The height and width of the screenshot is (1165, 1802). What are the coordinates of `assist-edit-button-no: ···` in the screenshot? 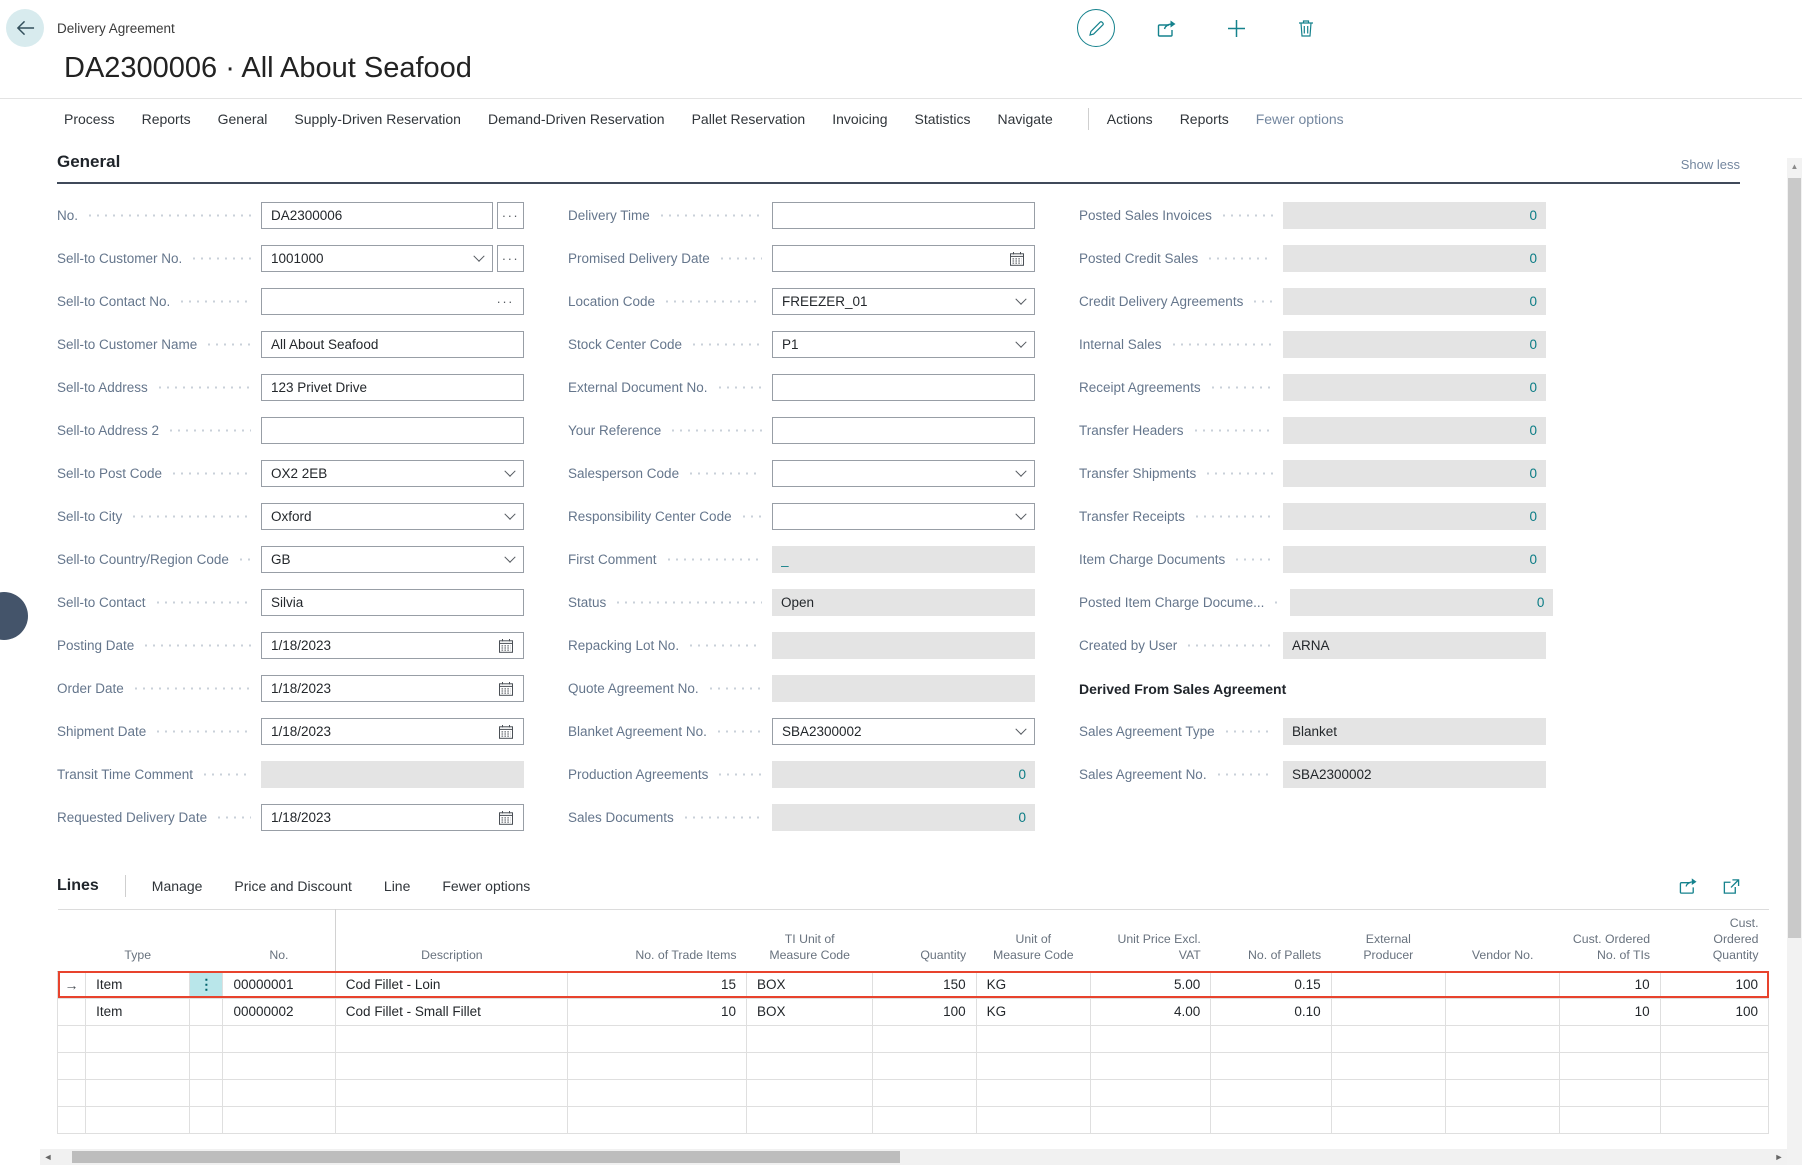 It's located at (510, 215).